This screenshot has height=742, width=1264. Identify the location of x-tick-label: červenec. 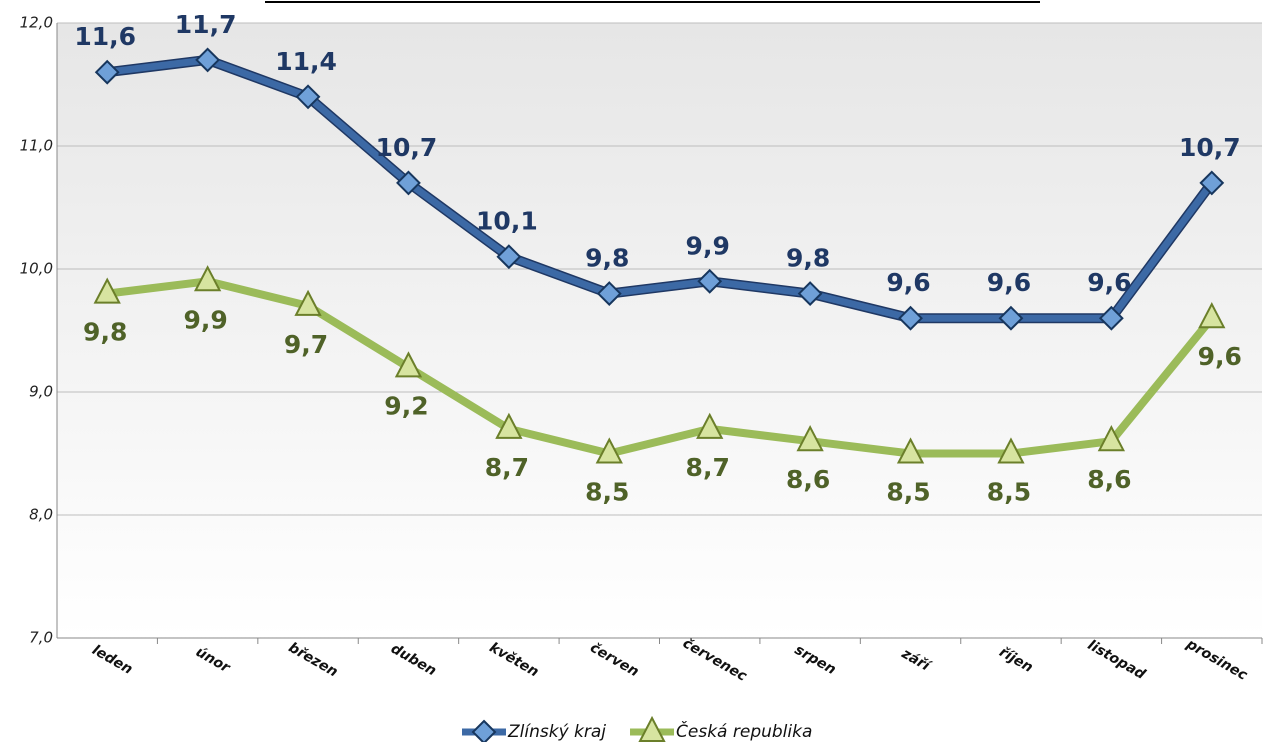
(715, 660).